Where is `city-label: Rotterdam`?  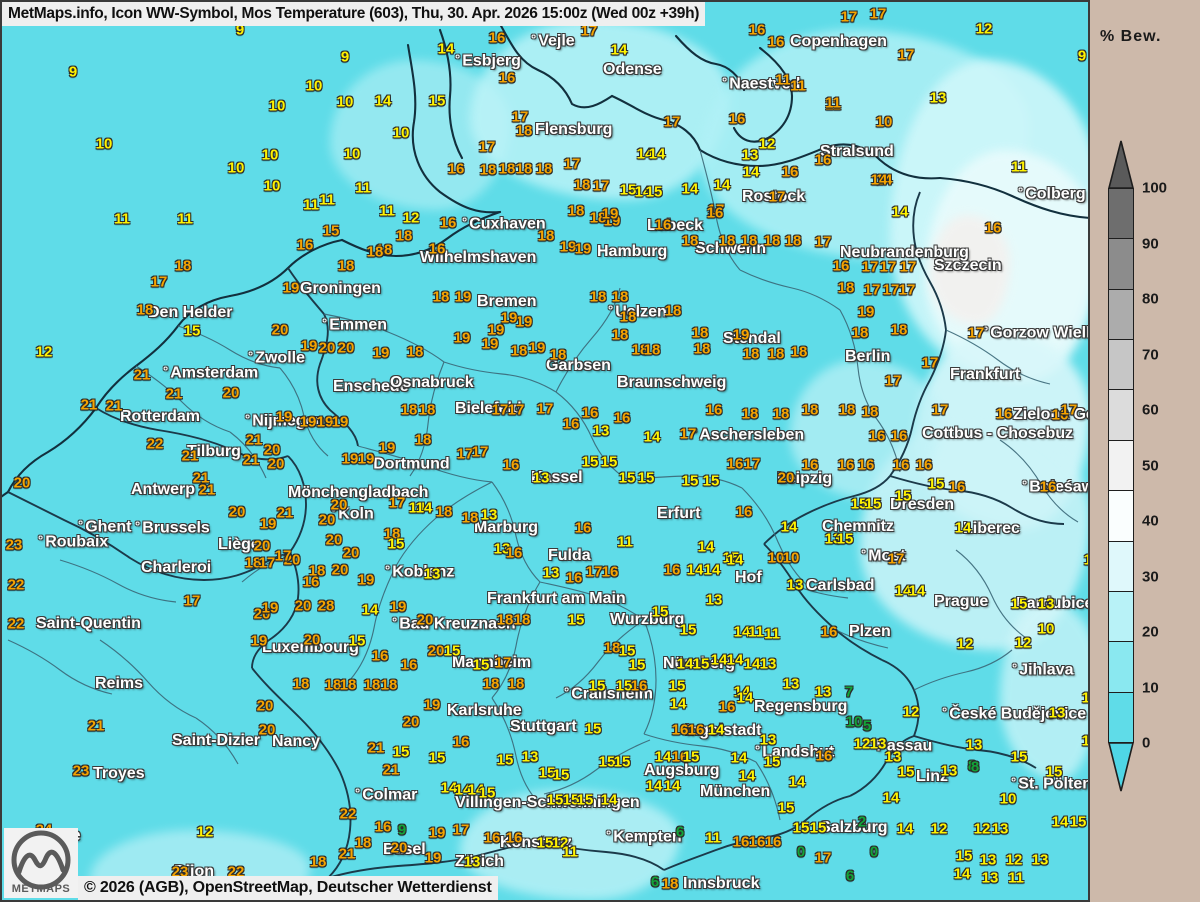 city-label: Rotterdam is located at coordinates (160, 416).